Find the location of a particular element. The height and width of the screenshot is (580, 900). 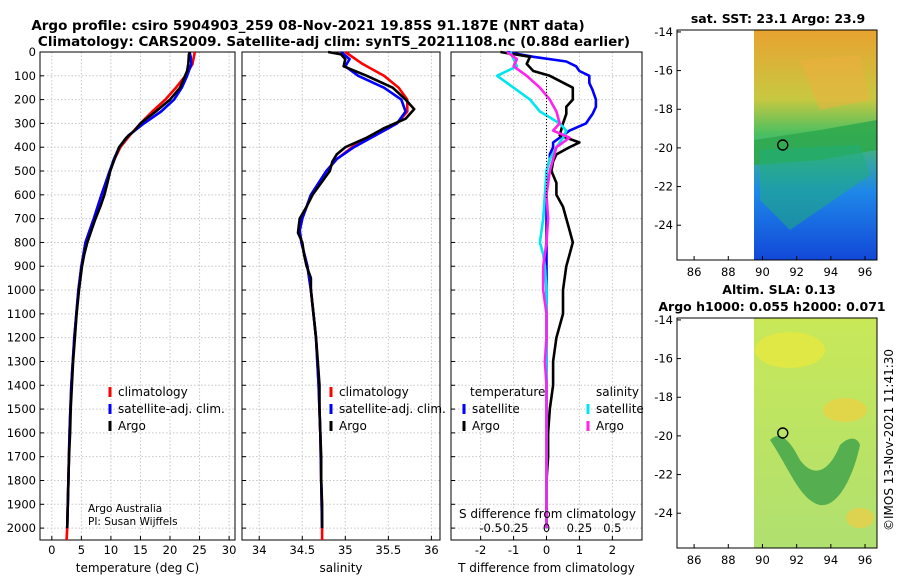

sla-orange-patch is located at coordinates (845, 410).